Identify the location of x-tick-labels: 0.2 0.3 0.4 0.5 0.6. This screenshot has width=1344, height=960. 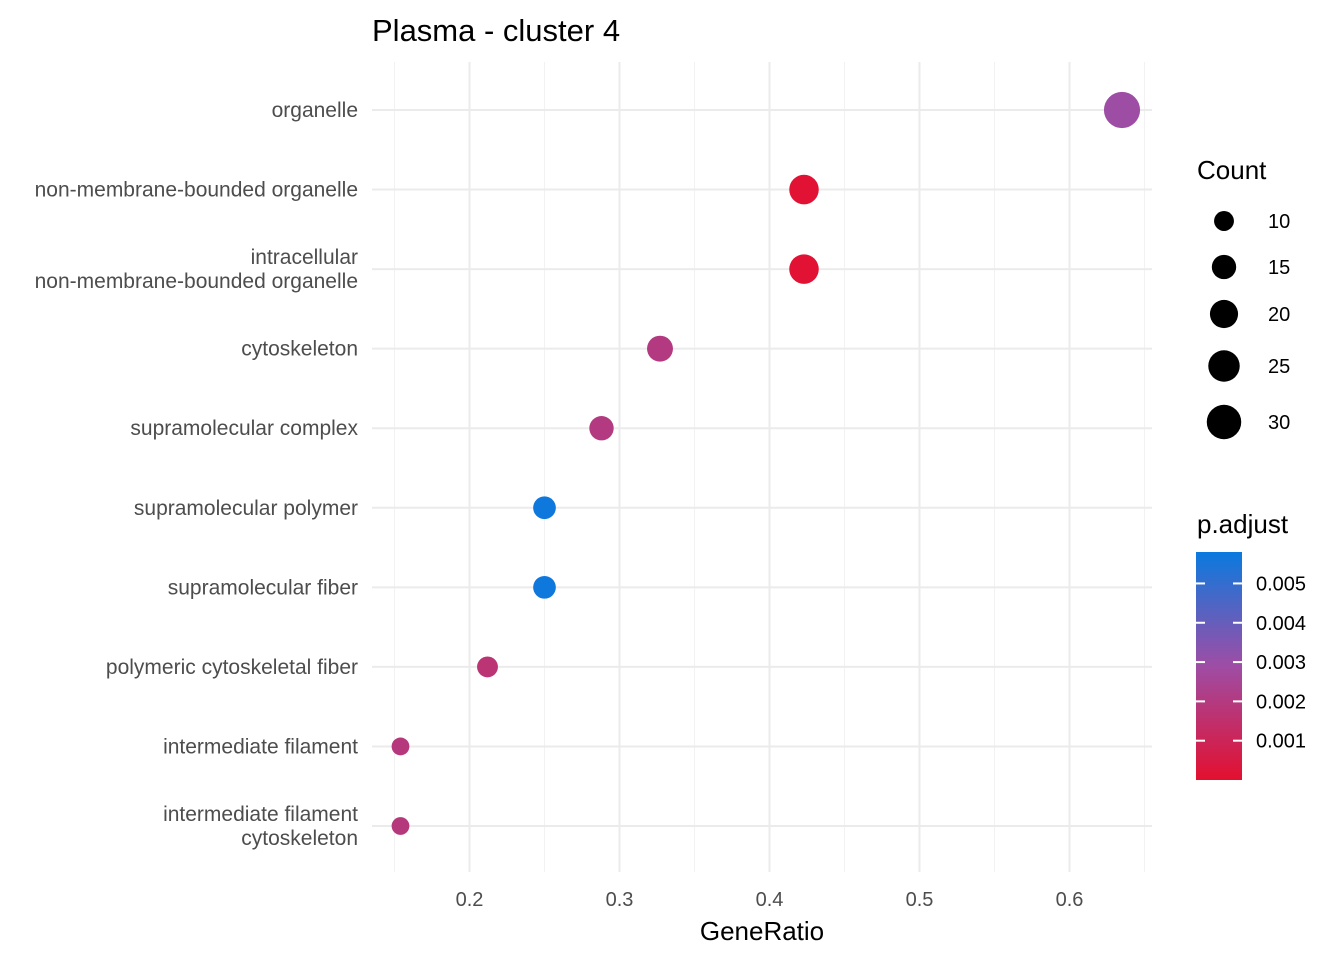
(770, 900).